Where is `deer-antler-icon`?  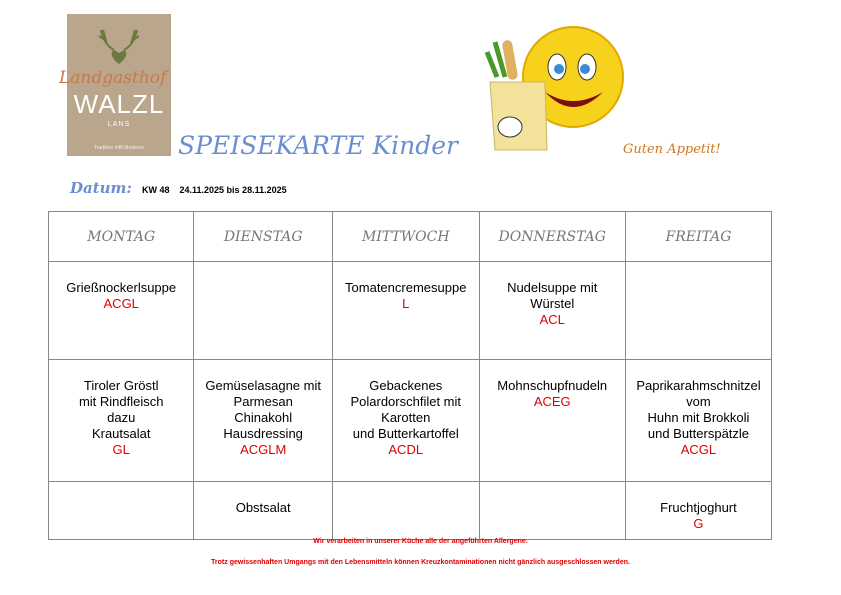 deer-antler-icon is located at coordinates (119, 46).